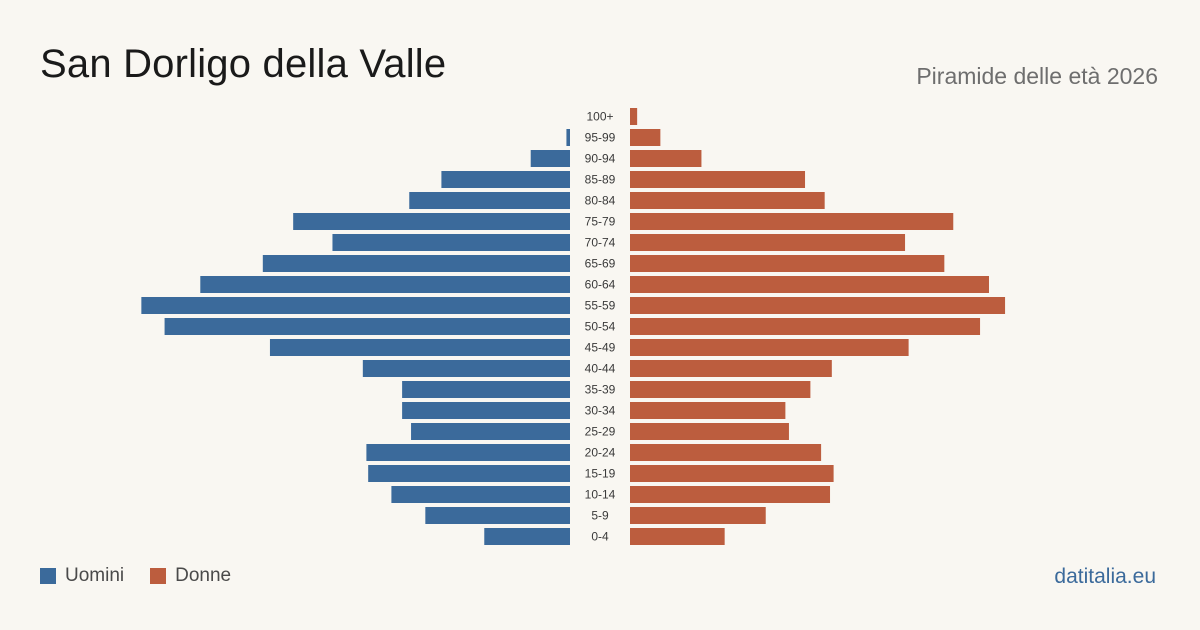 The width and height of the screenshot is (1200, 630). Describe the element at coordinates (1037, 76) in the screenshot. I see `page-subtitle: Piramide delle età 2026` at that location.